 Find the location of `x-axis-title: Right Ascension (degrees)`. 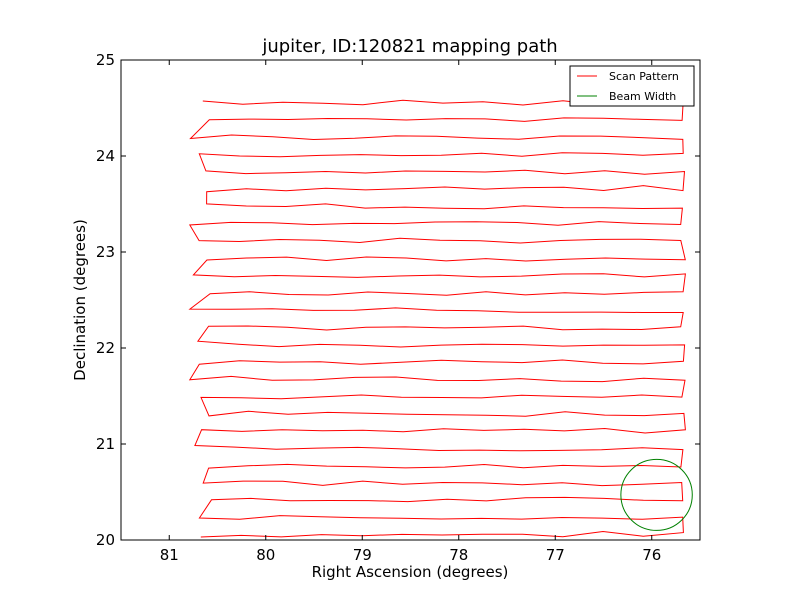

x-axis-title: Right Ascension (degrees) is located at coordinates (410, 572).